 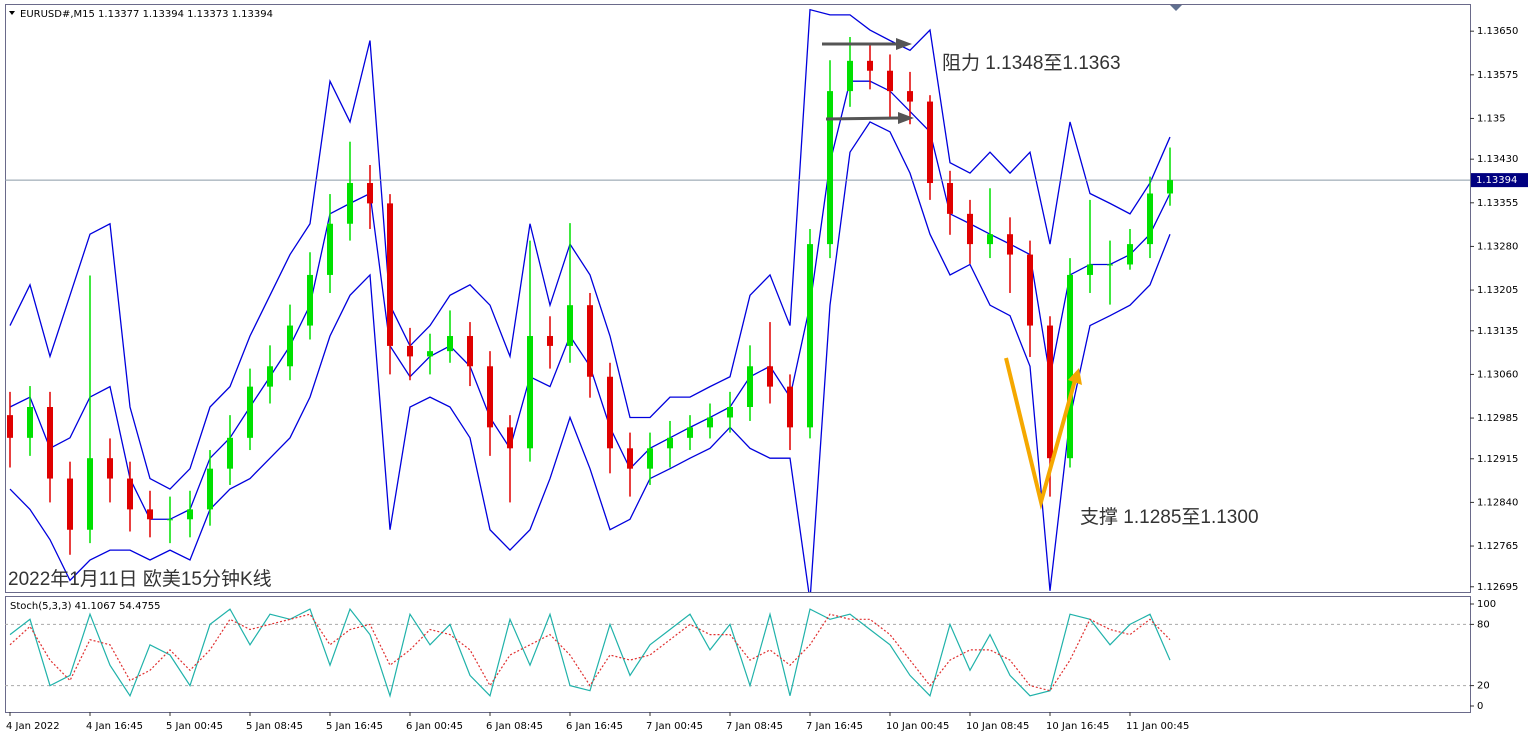 What do you see at coordinates (1031, 63) in the screenshot?
I see `resistance-note: 阻力 1.1348至1.1363` at bounding box center [1031, 63].